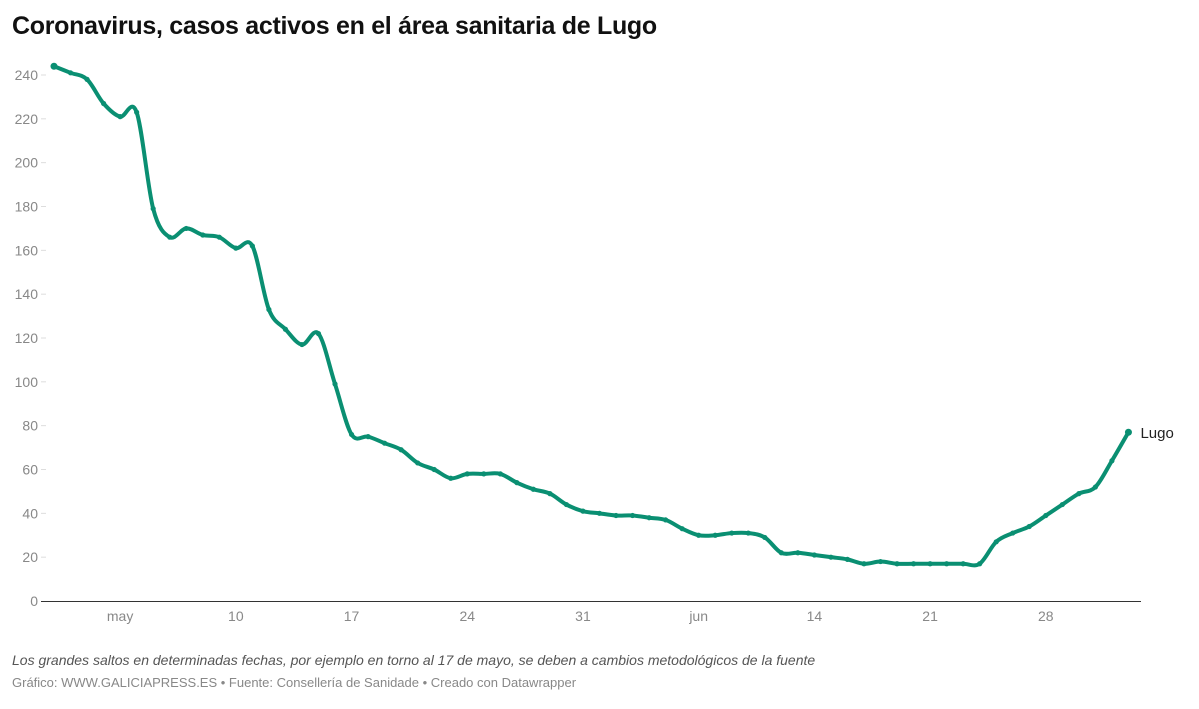 The height and width of the screenshot is (709, 1199). Describe the element at coordinates (120, 616) in the screenshot. I see `x-tick-label: may` at that location.